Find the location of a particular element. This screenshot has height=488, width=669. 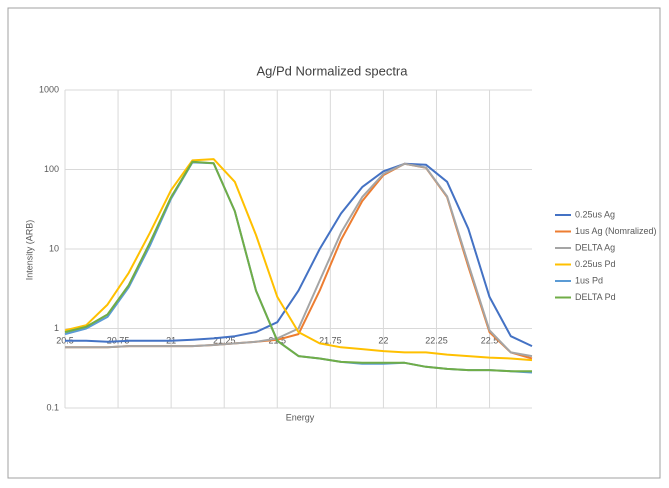

legend-label: 1us Ag (Nomralized) is located at coordinates (616, 231).